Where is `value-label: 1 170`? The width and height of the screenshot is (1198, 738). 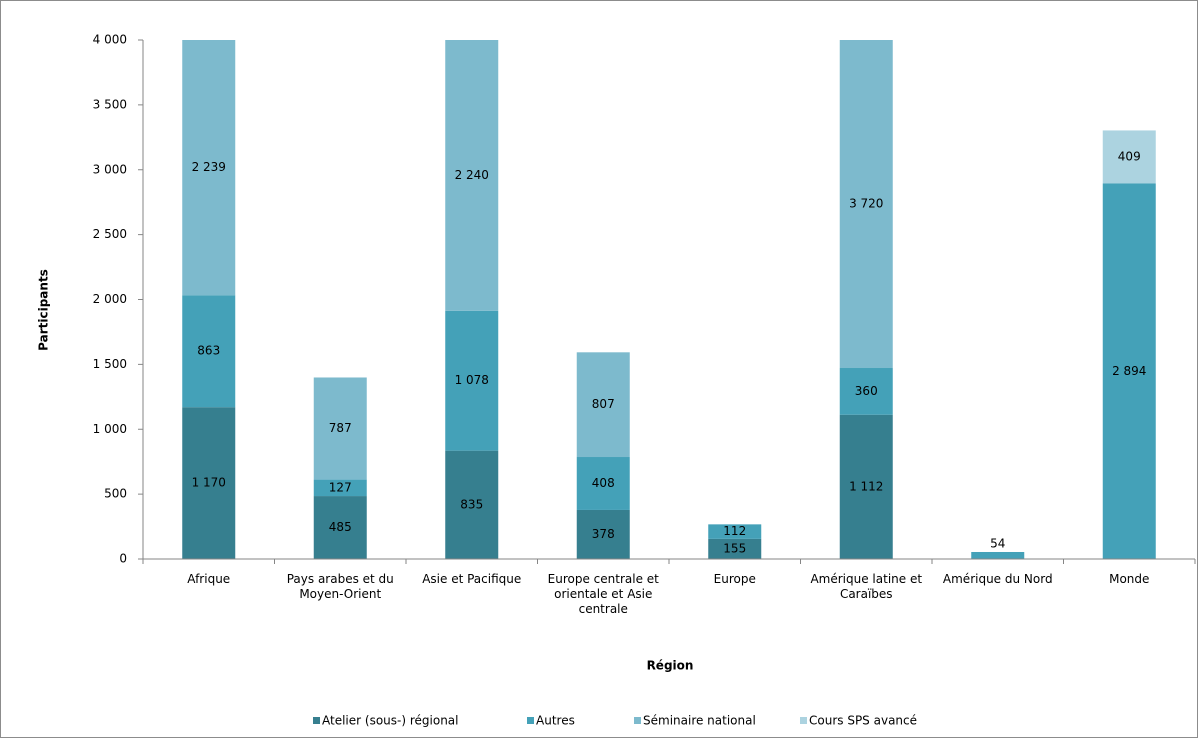
value-label: 1 170 is located at coordinates (209, 483).